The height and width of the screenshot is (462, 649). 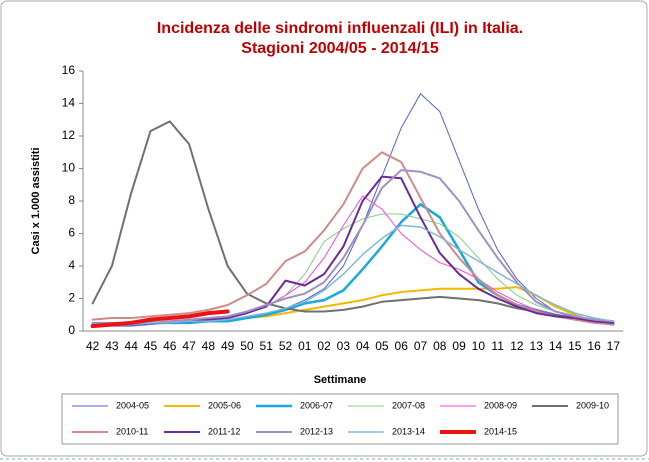 What do you see at coordinates (224, 431) in the screenshot?
I see `legend-label: 2011-12` at bounding box center [224, 431].